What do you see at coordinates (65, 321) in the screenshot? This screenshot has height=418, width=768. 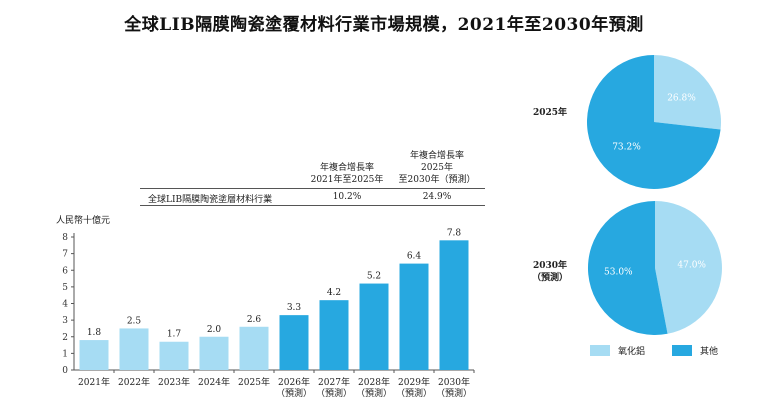 I see `y-tick-label: 3` at bounding box center [65, 321].